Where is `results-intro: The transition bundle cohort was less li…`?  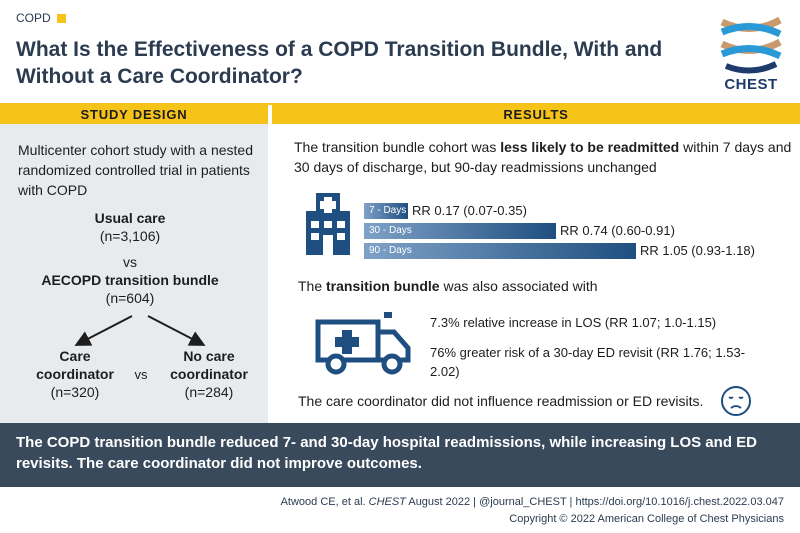 results-intro: The transition bundle cohort was less li… is located at coordinates (544, 157).